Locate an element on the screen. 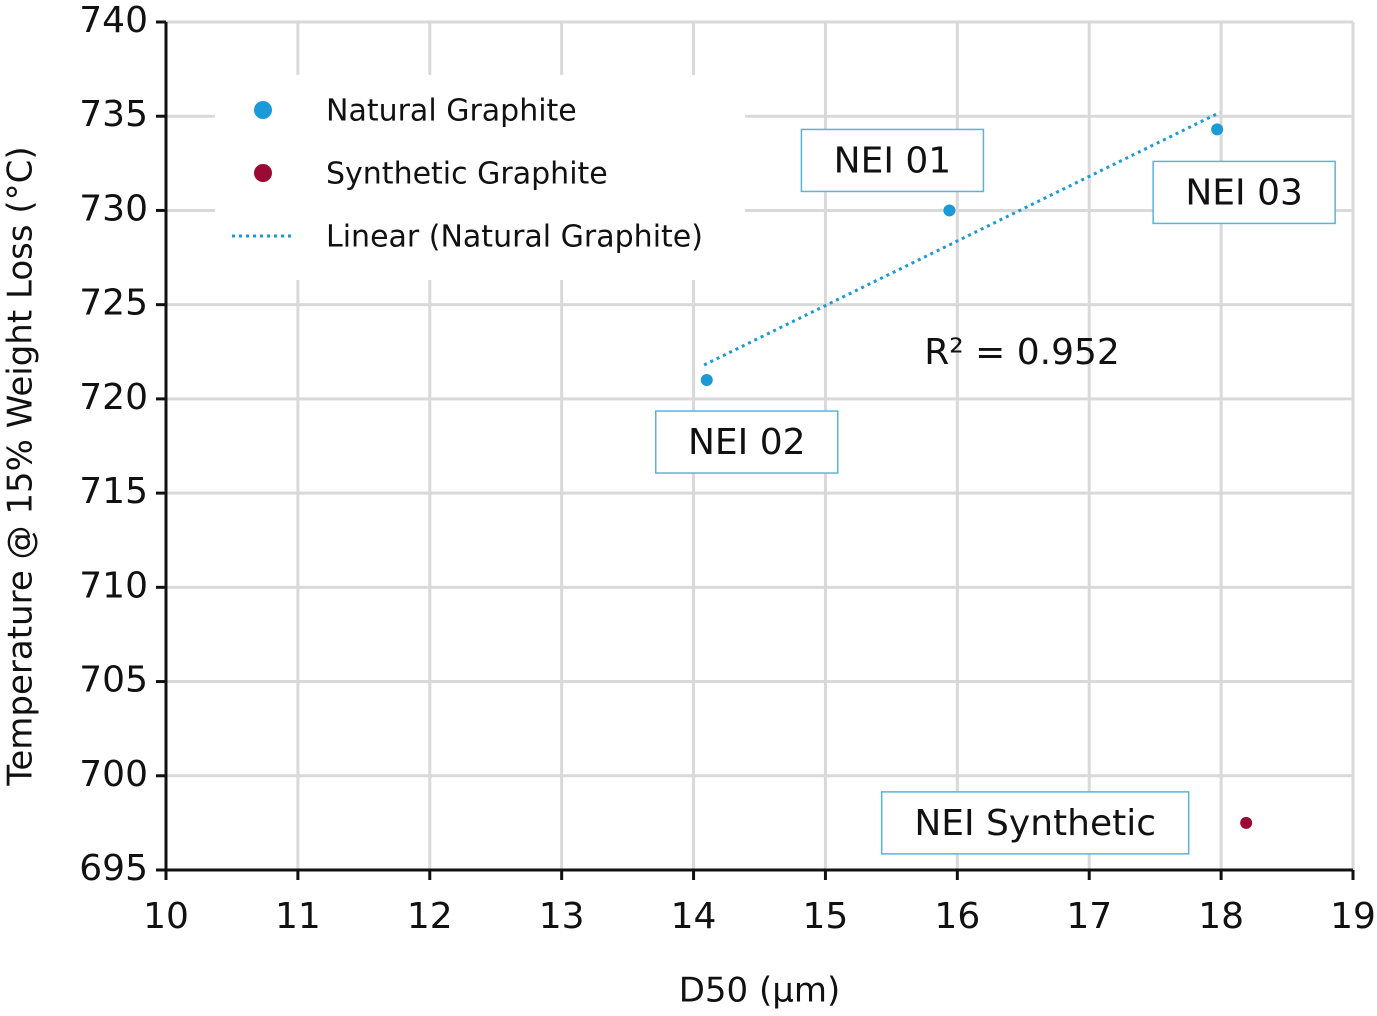 This screenshot has height=1016, width=1377. point-label: NEI 02 is located at coordinates (747, 442).